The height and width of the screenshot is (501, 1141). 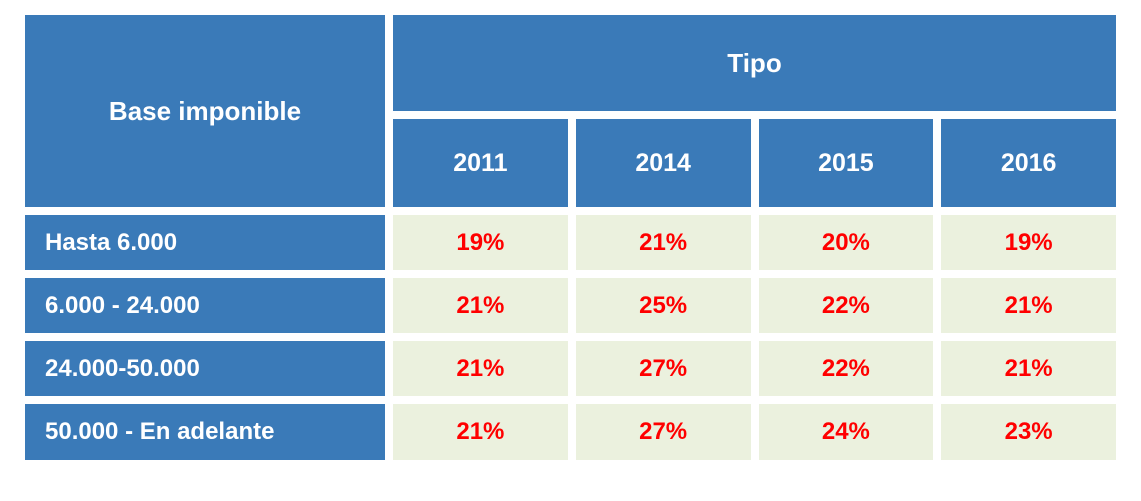 I want to click on corner-header-base-imponible: Base imponible, so click(x=205, y=111).